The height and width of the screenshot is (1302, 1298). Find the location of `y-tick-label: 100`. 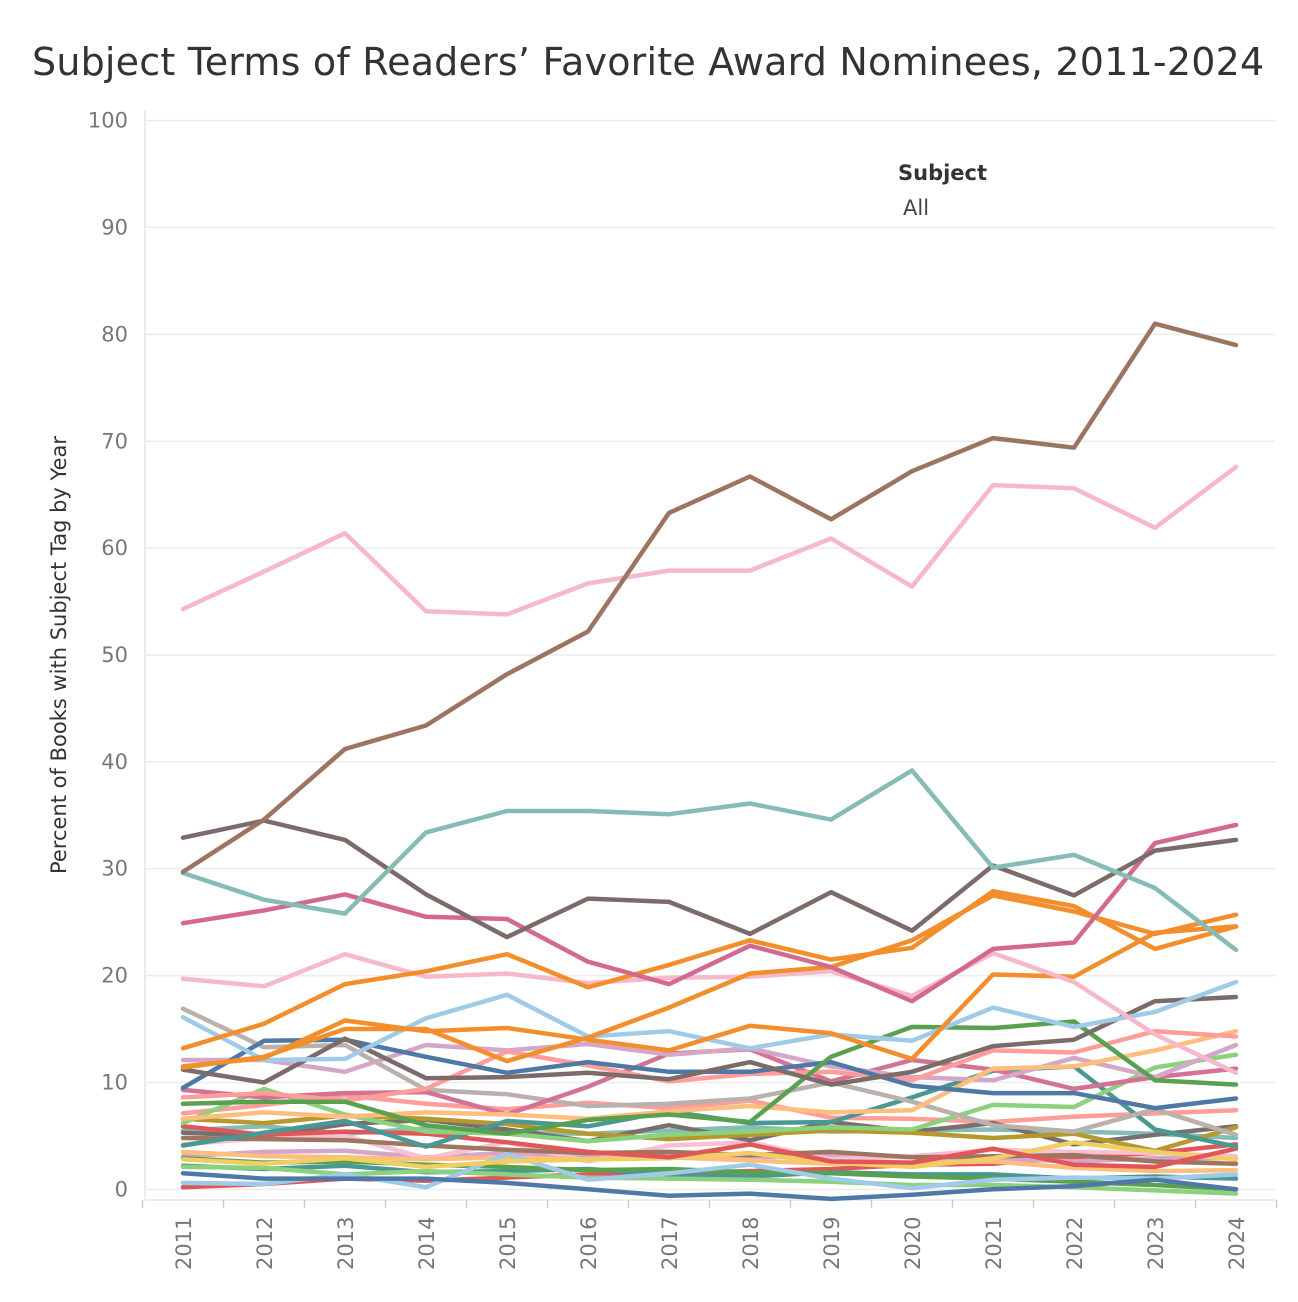

y-tick-label: 100 is located at coordinates (108, 121).